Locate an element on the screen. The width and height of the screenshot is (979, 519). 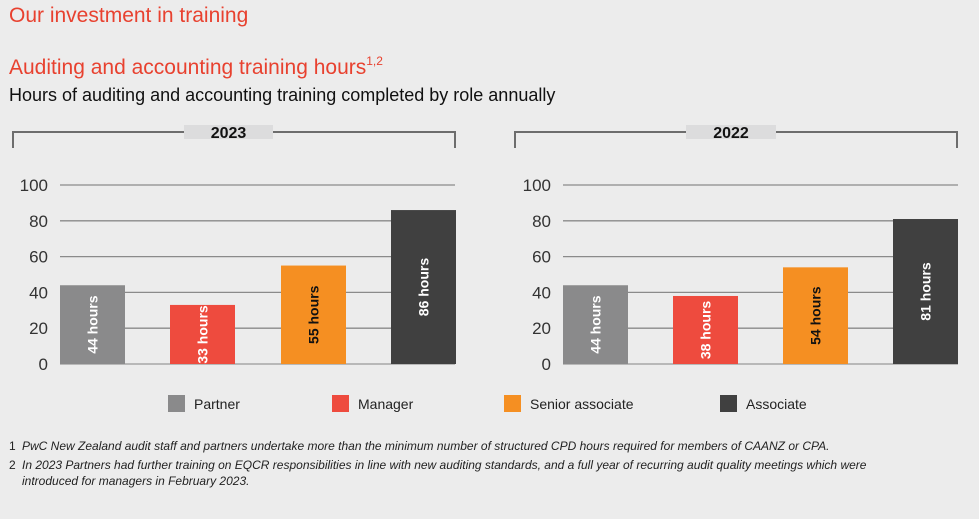
chart-title-superscript: 1,2 is located at coordinates (374, 61).